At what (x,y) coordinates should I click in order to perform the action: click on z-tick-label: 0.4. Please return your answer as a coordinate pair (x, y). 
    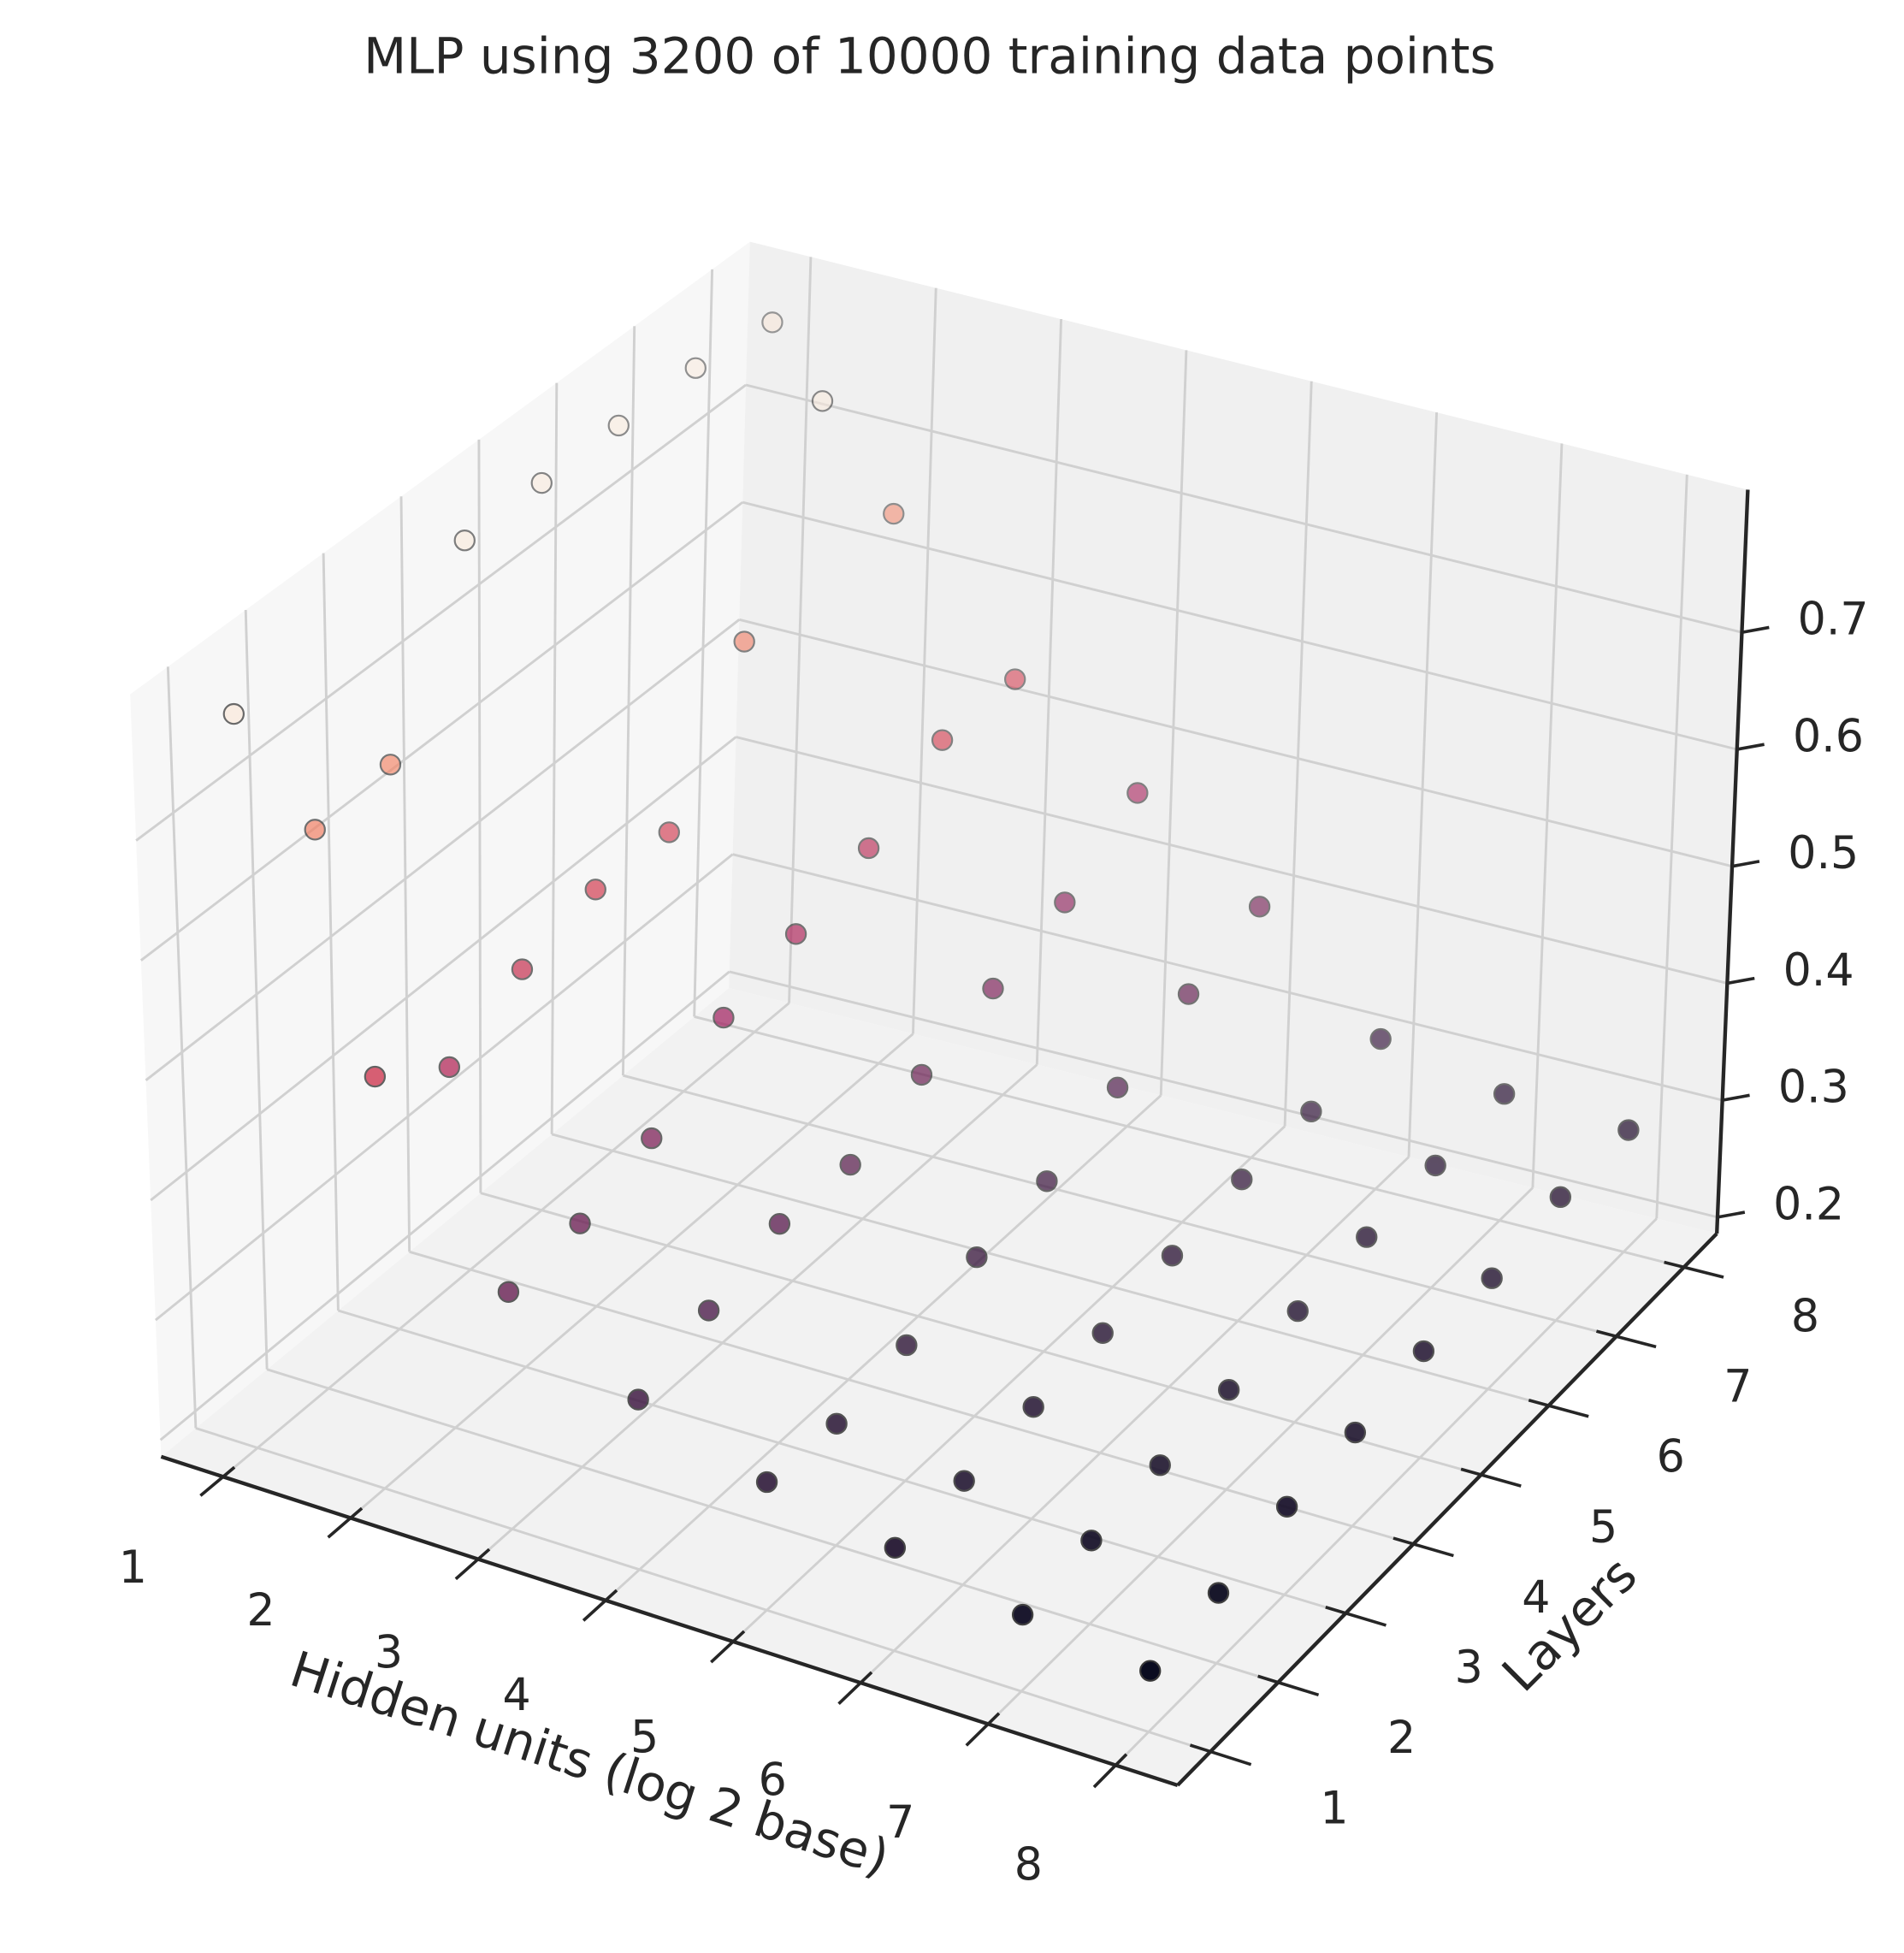
    Looking at the image, I should click on (1819, 971).